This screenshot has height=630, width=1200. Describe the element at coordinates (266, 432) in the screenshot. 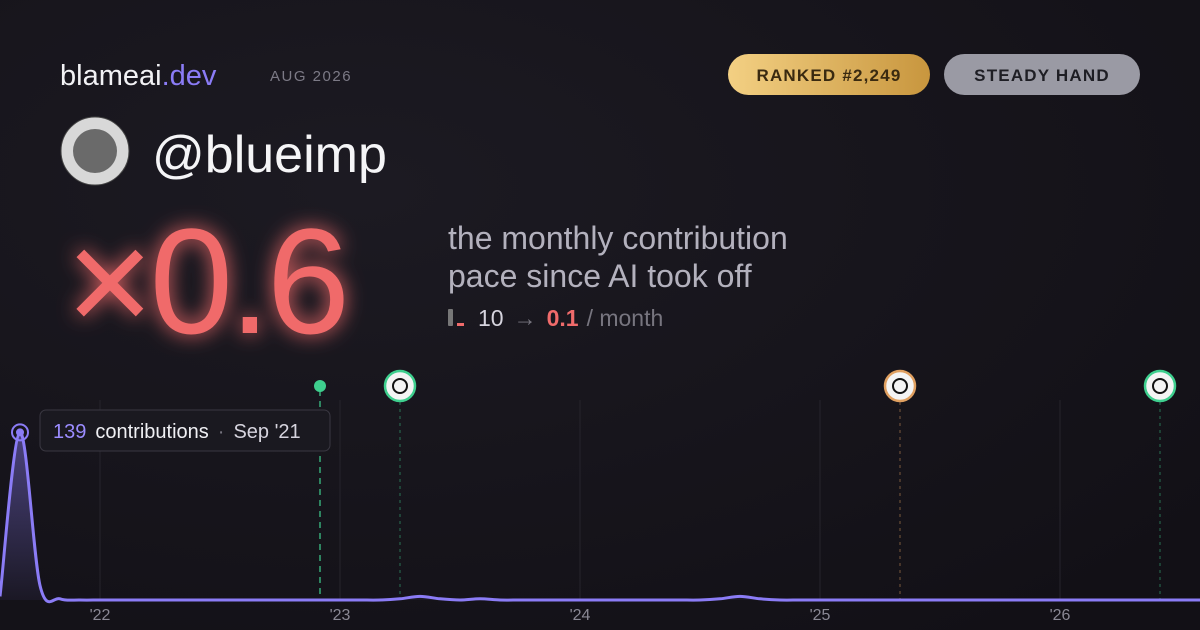

I see `tooltip-date: Sep '21` at that location.